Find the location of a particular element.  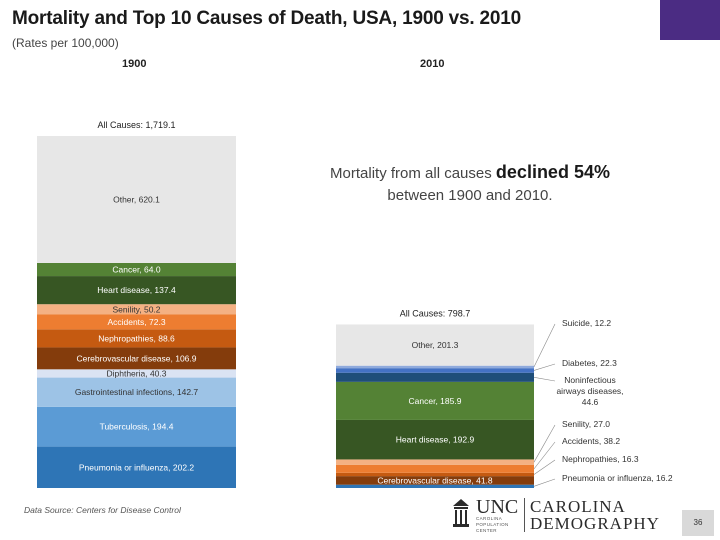

bar-segment-1900-other is located at coordinates (136, 199).